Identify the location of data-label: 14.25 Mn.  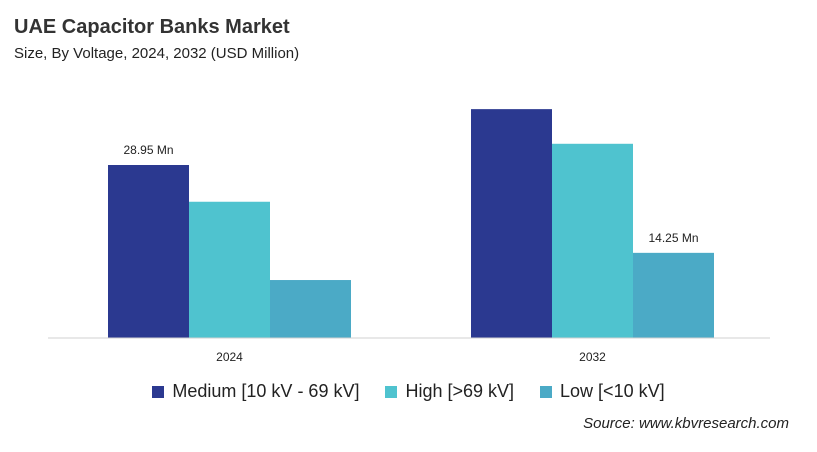
(673, 238).